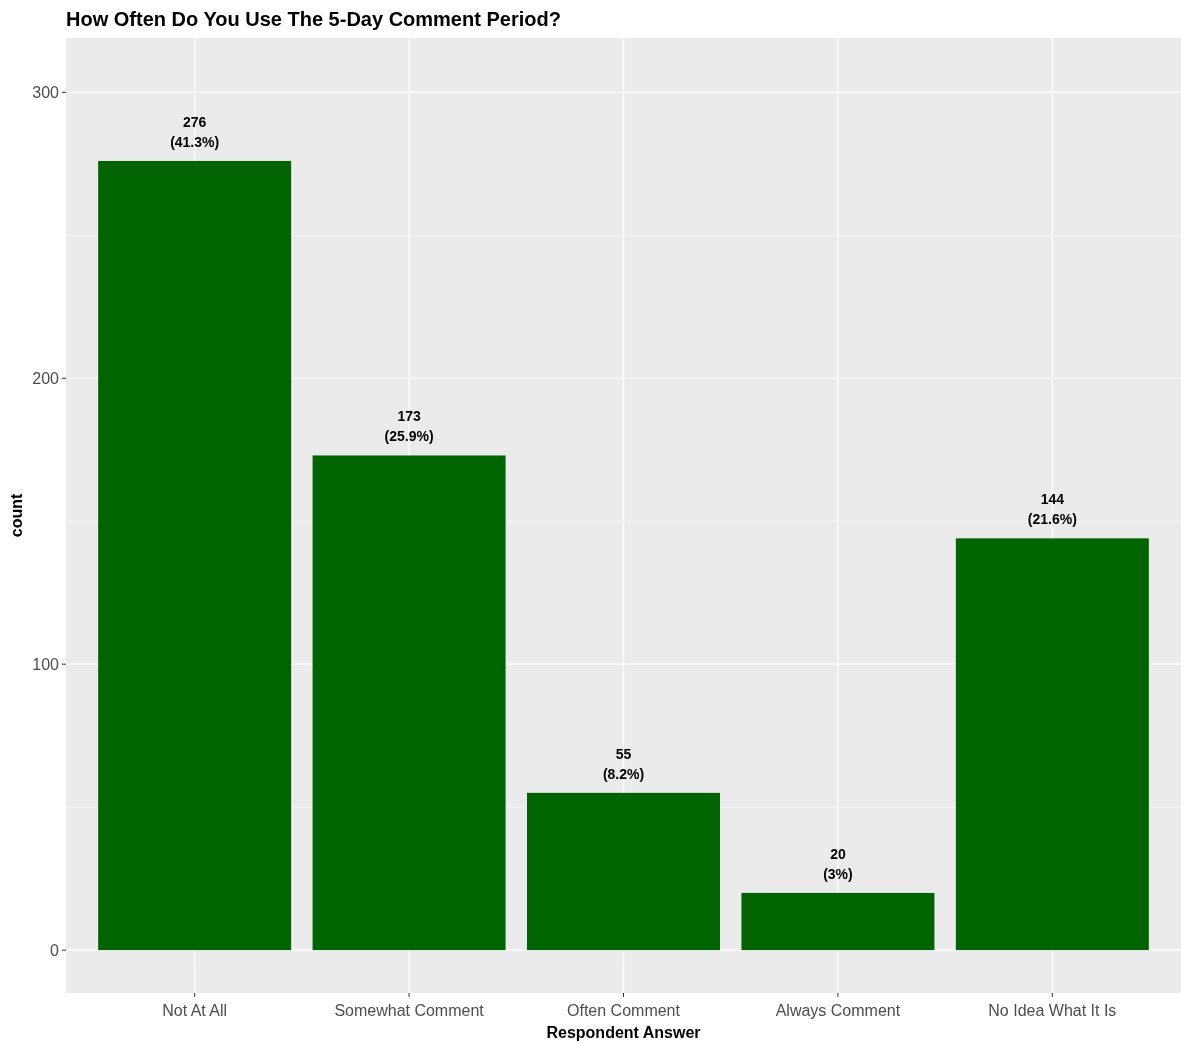  I want to click on y-tick-label: 200, so click(46, 378).